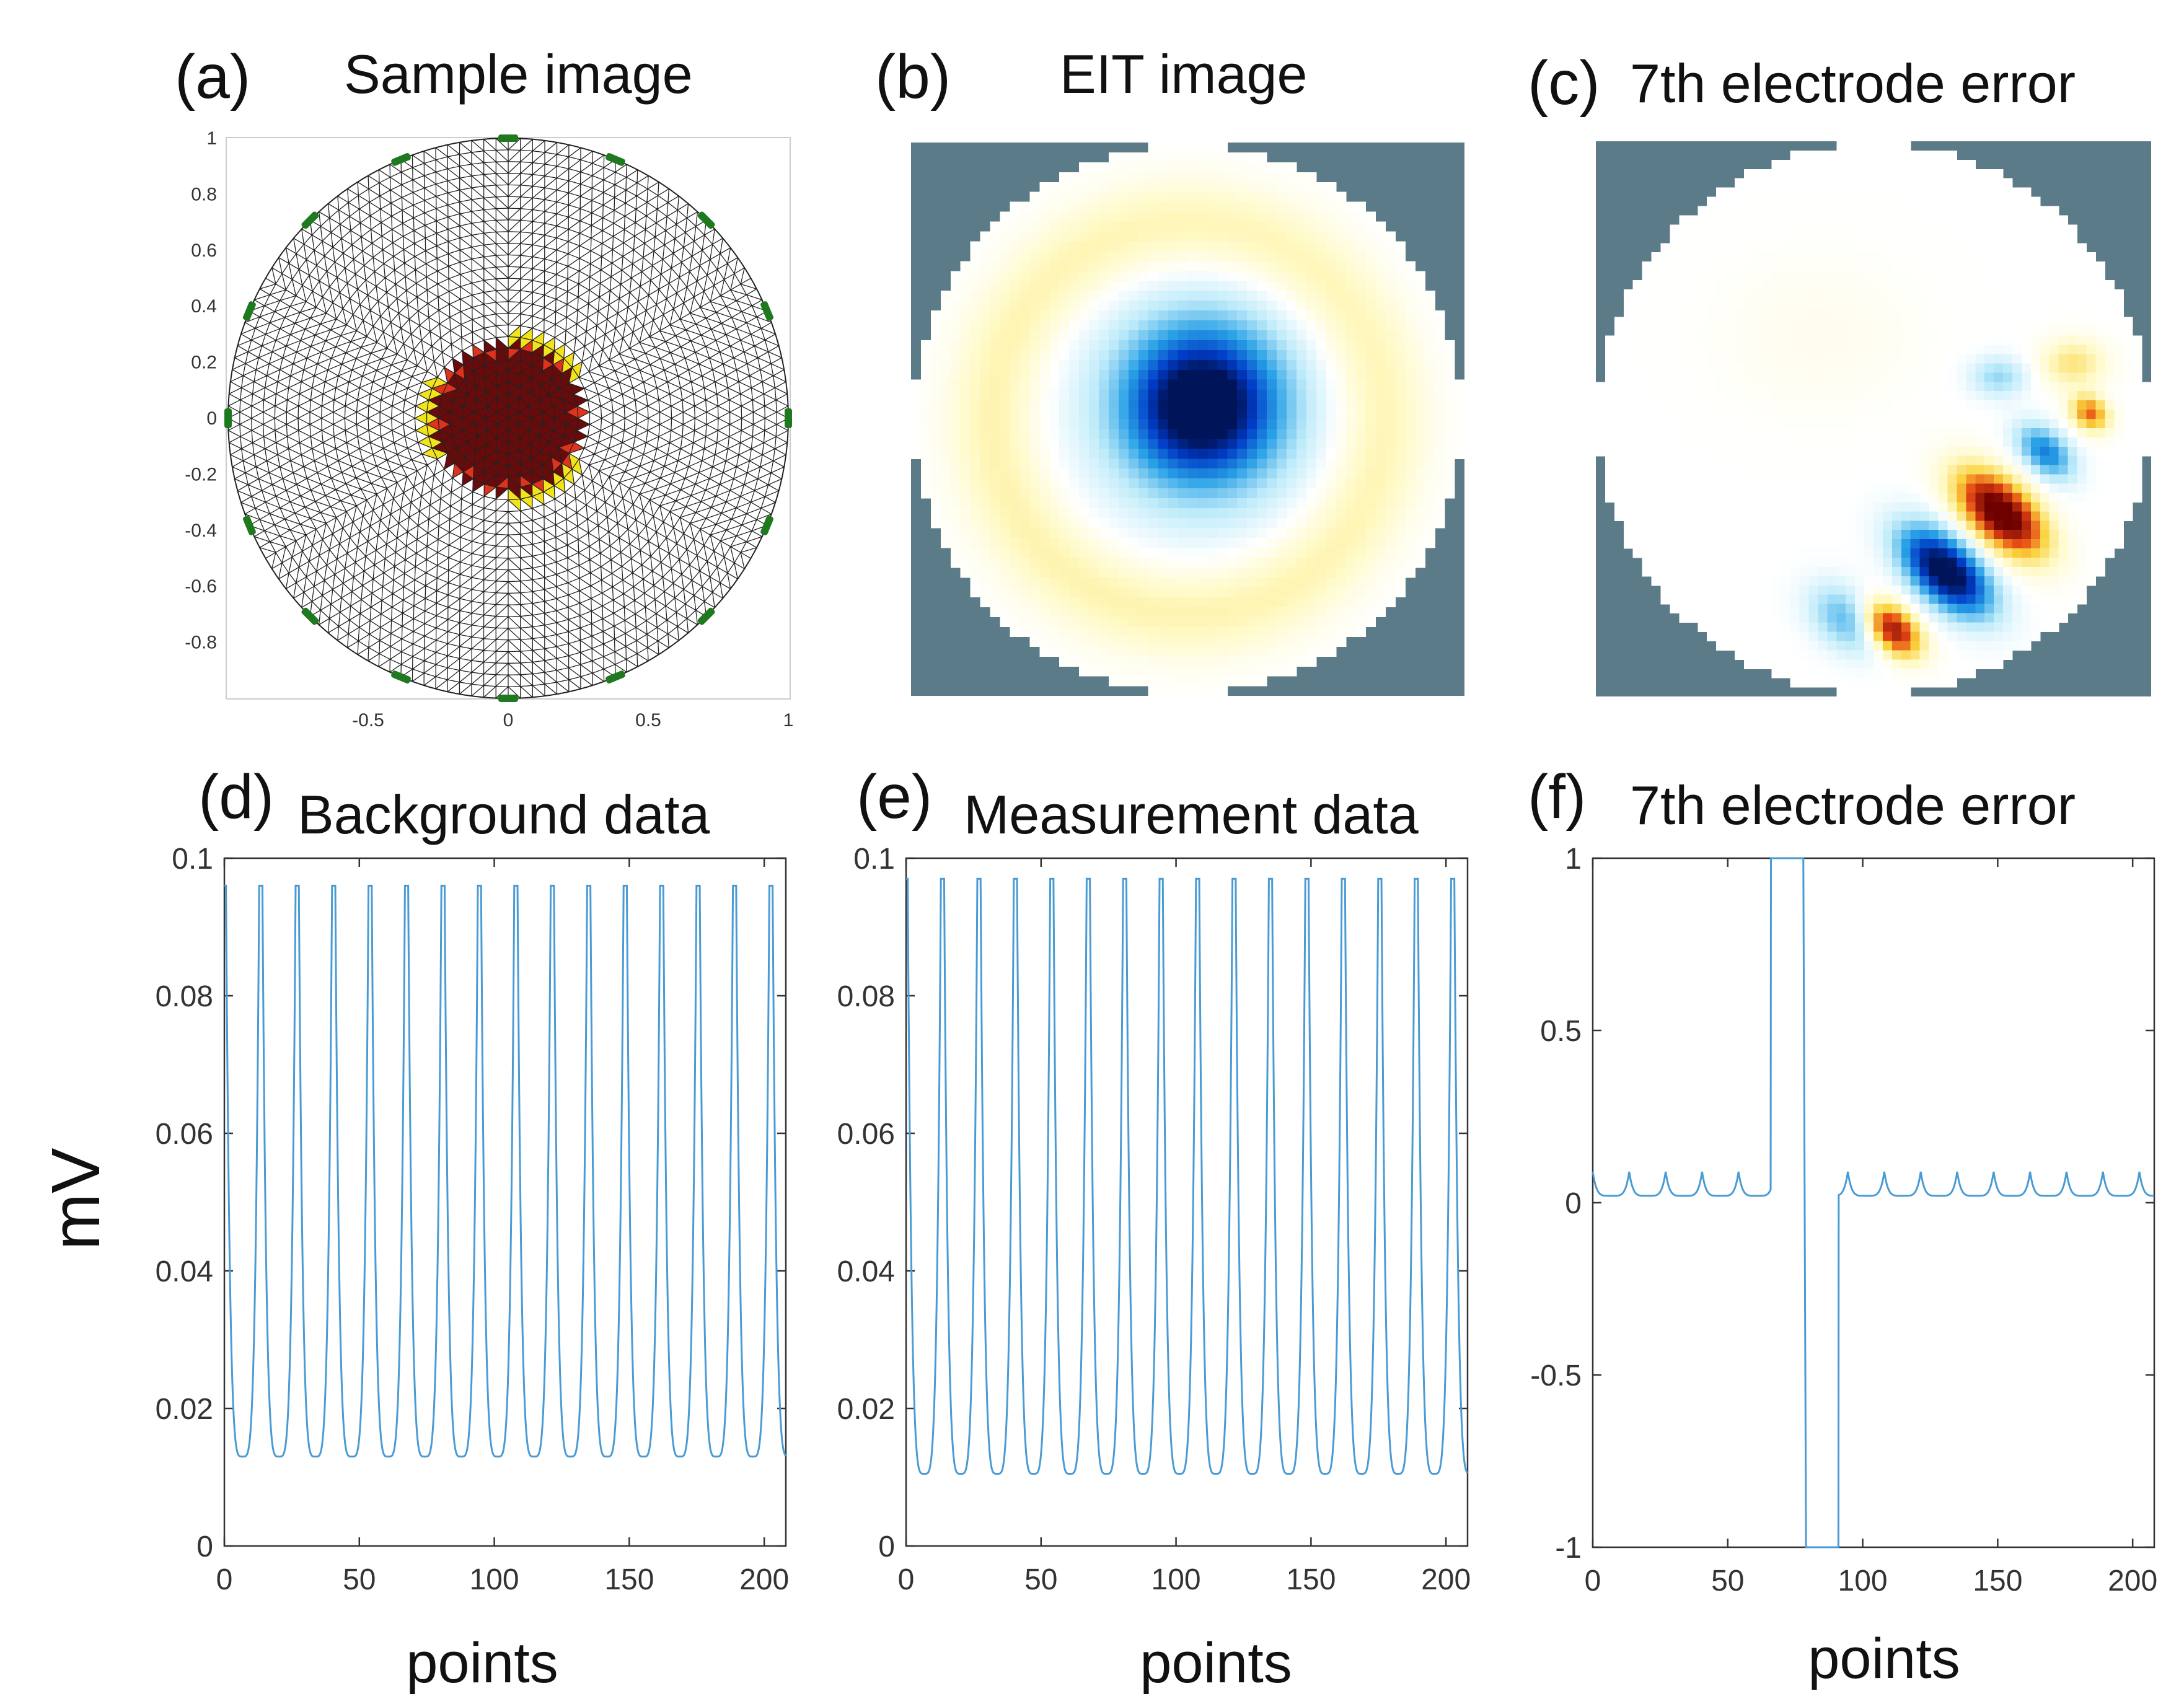 The width and height of the screenshot is (2184, 1704). I want to click on panel-a-ytick: 0, so click(211, 419).